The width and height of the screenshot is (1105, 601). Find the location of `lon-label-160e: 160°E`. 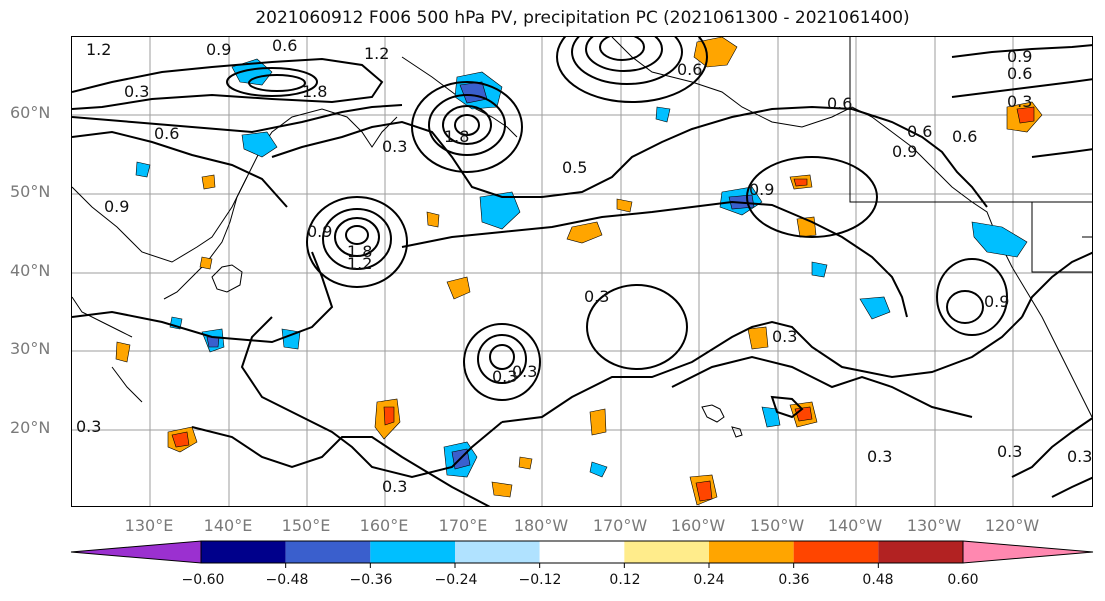

lon-label-160e: 160°E is located at coordinates (384, 525).